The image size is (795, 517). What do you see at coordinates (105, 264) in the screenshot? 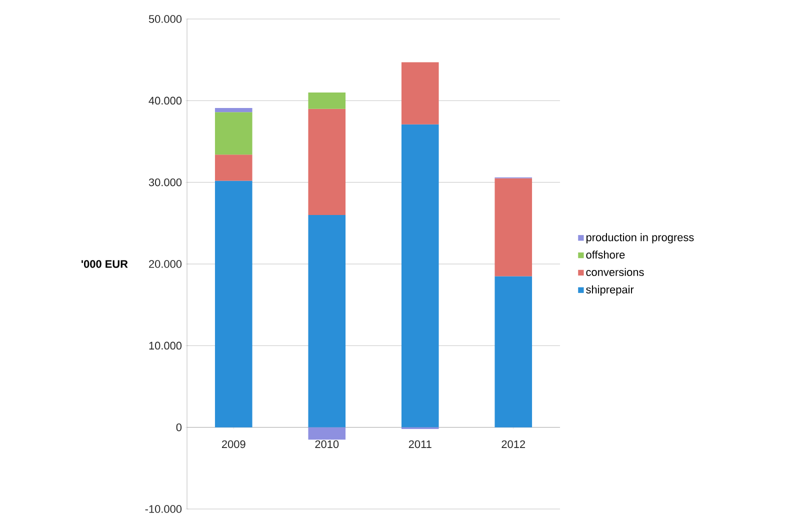
I see `y-axis-title: '000 EUR` at bounding box center [105, 264].